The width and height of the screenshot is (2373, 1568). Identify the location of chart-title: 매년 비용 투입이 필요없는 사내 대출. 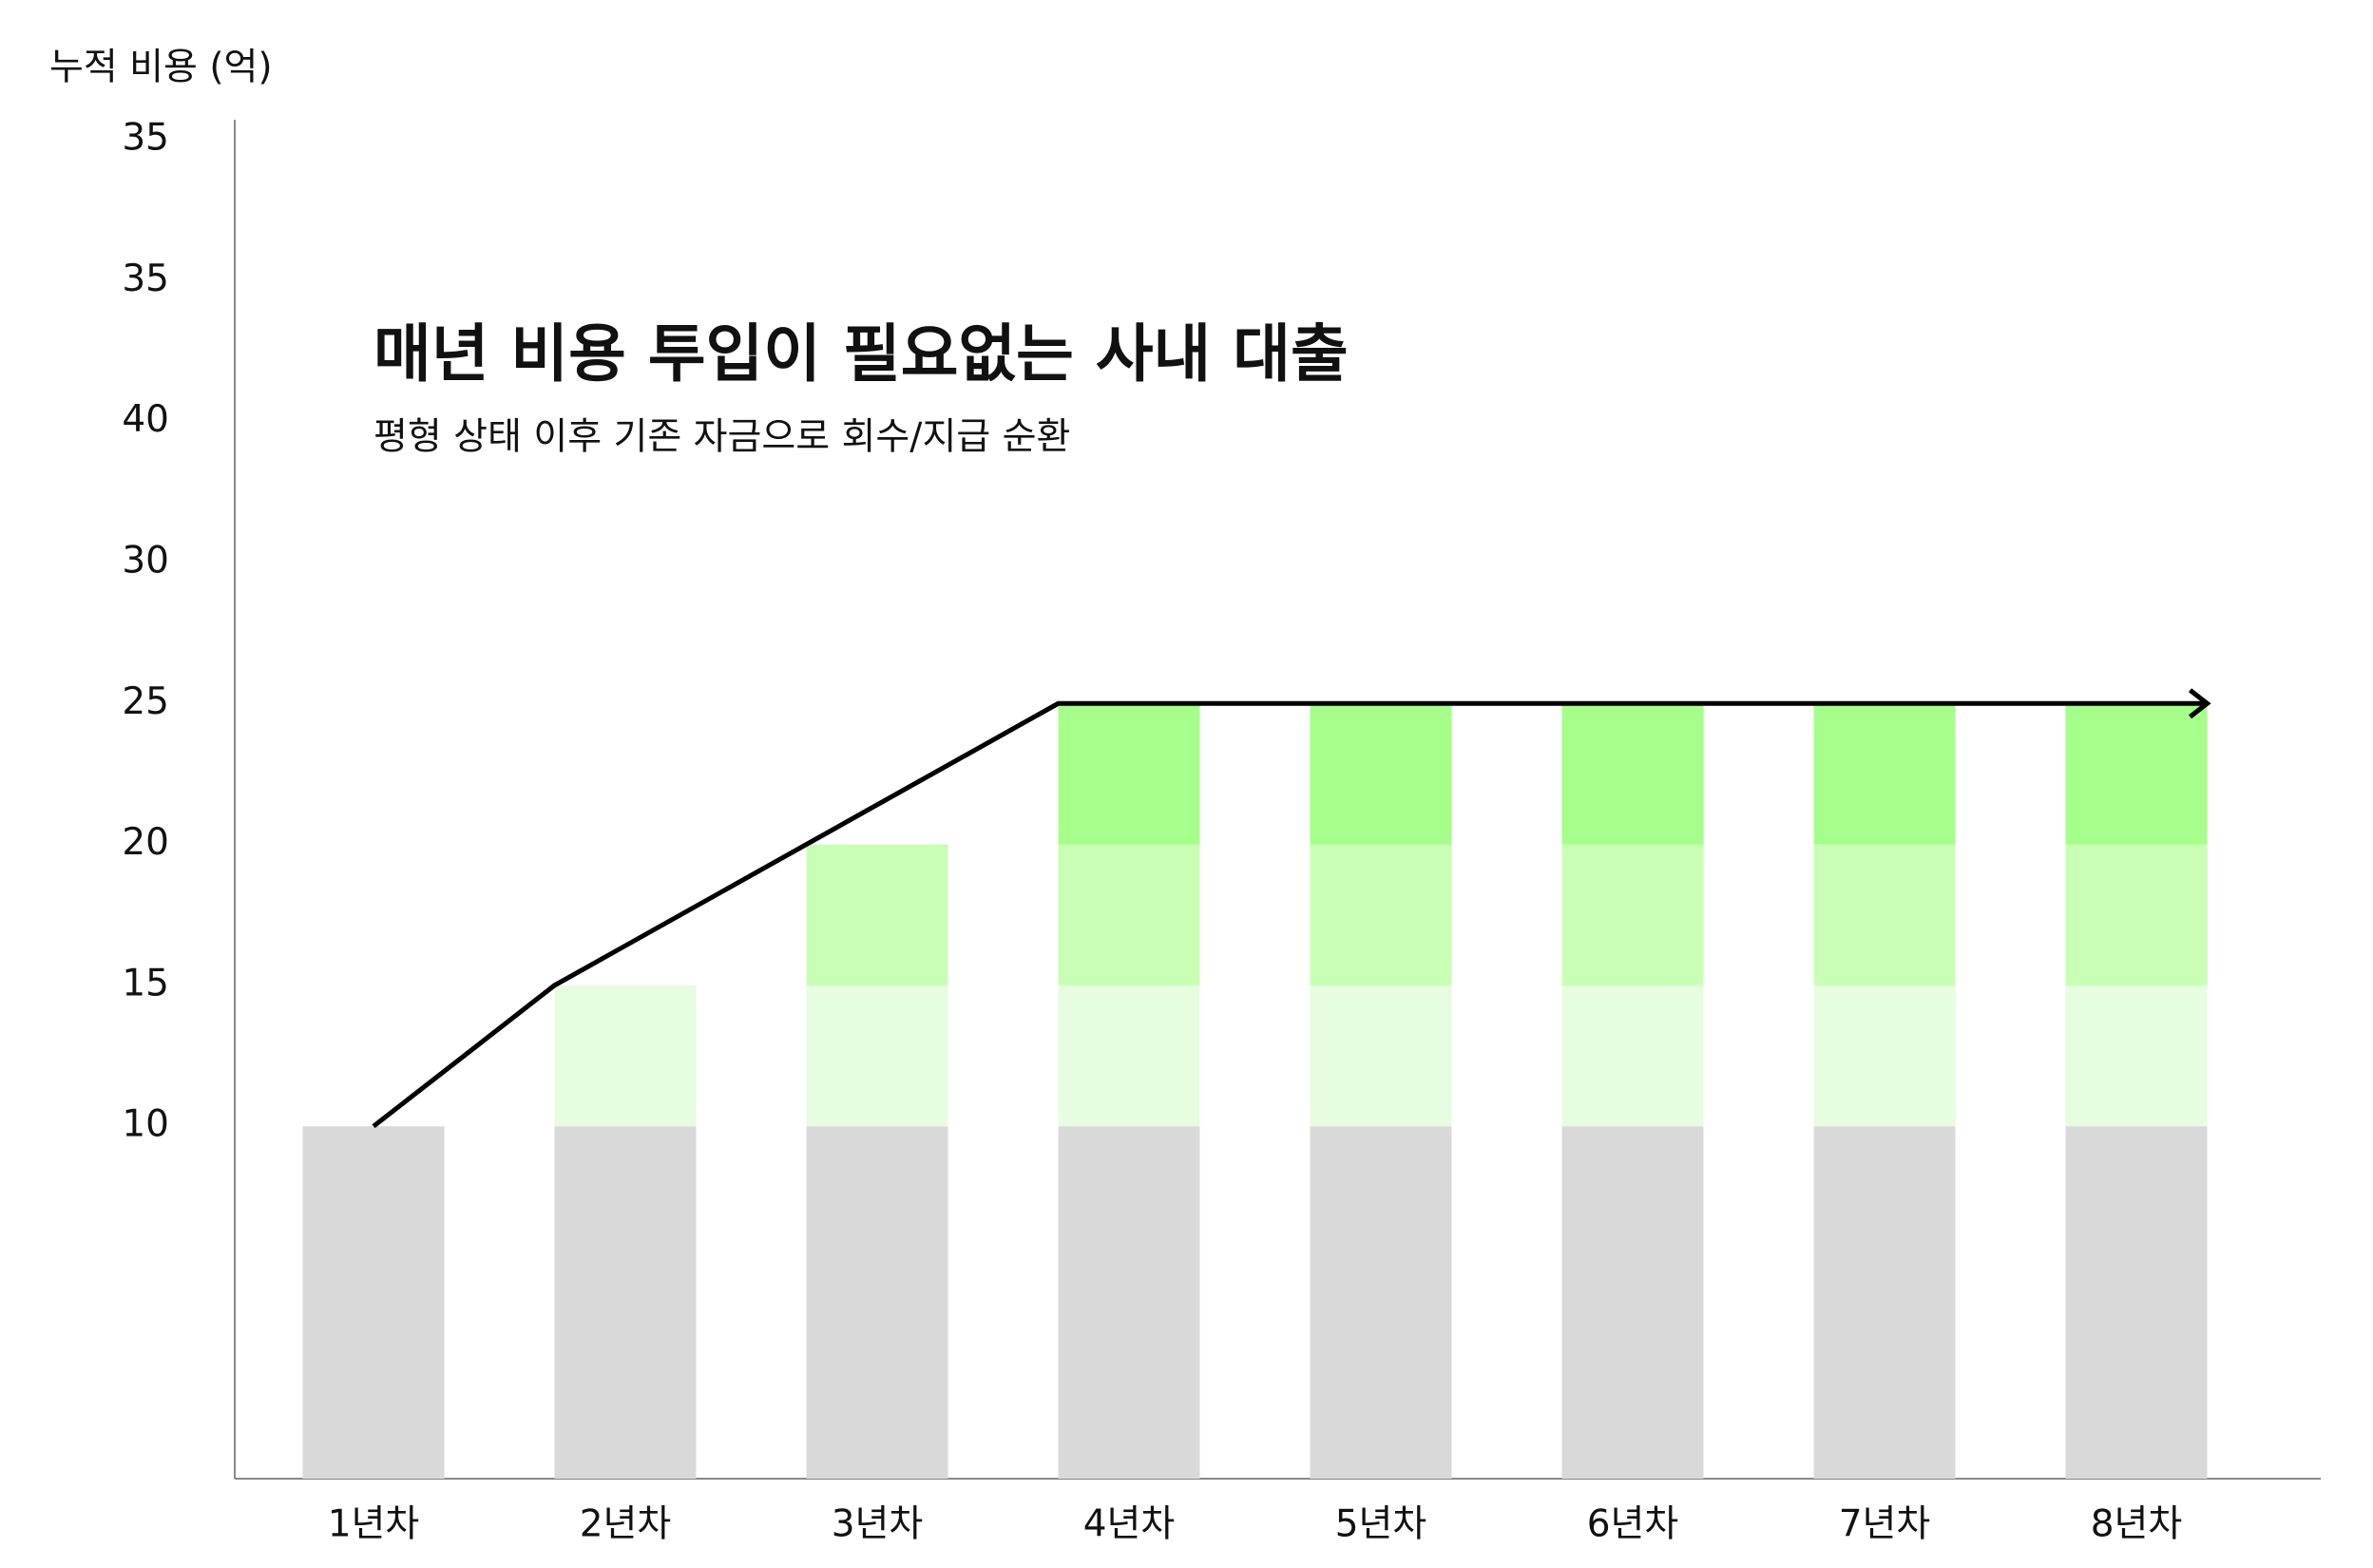
(861, 354).